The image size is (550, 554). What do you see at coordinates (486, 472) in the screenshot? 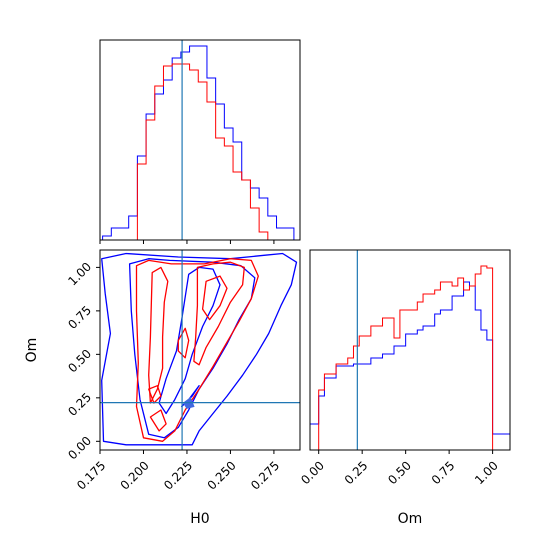
I see `hist-Om-xtick-label-4: 1.00` at bounding box center [486, 472].